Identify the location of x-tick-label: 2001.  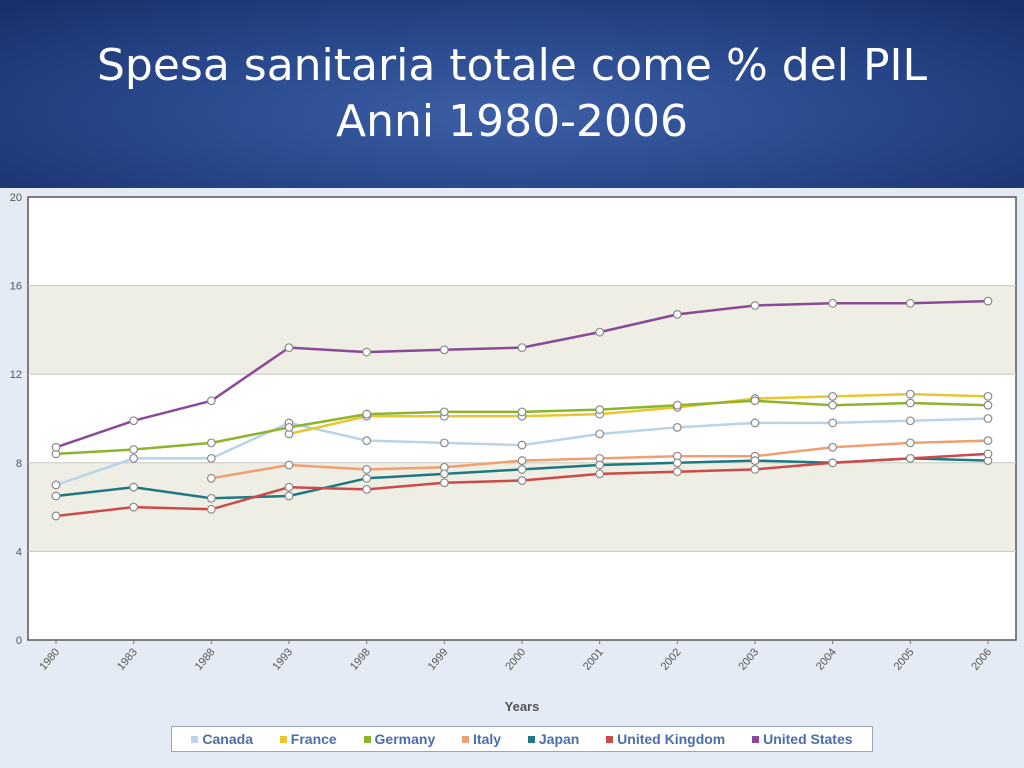
(593, 659).